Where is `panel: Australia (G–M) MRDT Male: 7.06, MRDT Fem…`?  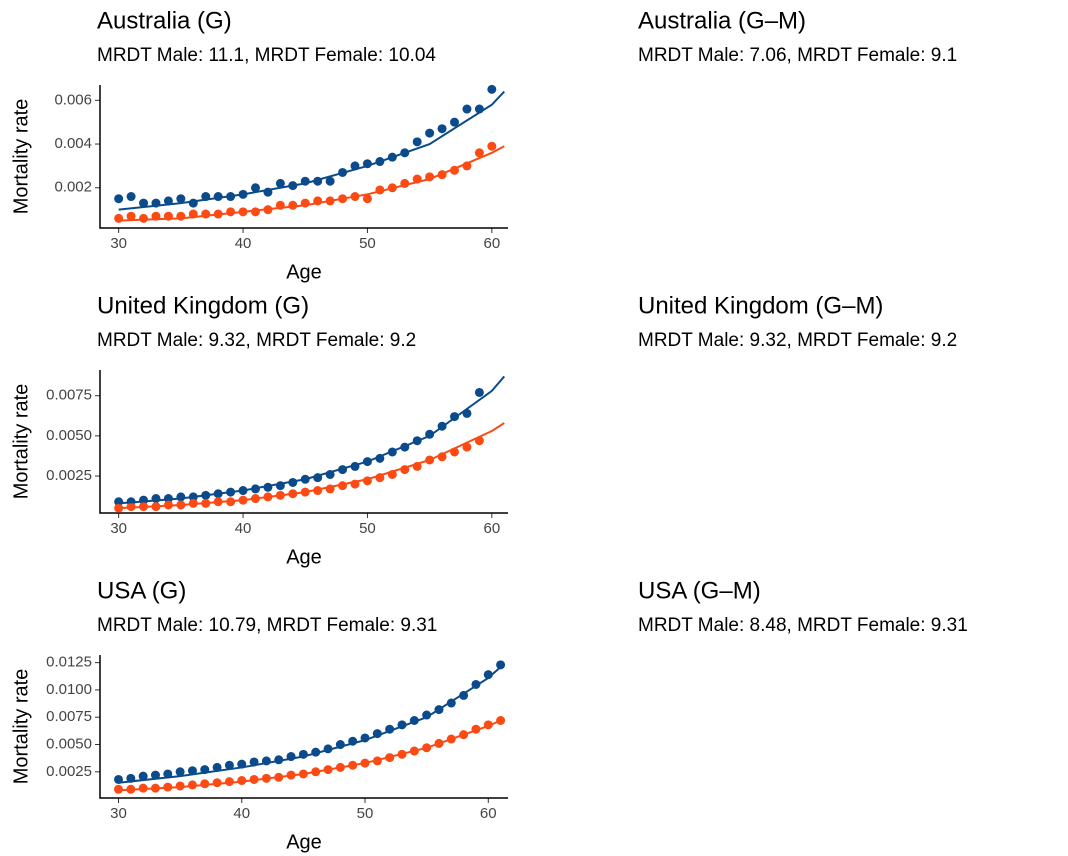
panel: Australia (G–M) MRDT Male: 7.06, MRDT Fem… is located at coordinates (797, 36).